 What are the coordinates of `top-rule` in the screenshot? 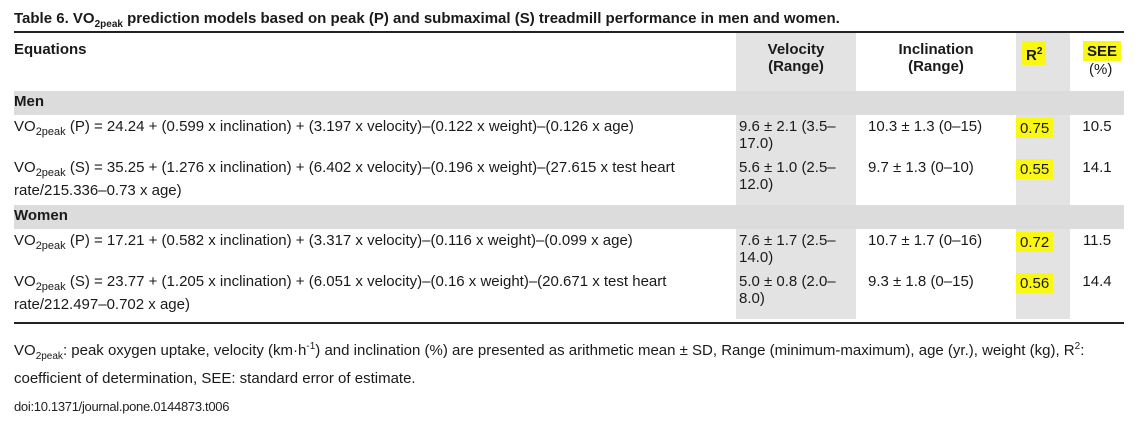 It's located at (569, 32).